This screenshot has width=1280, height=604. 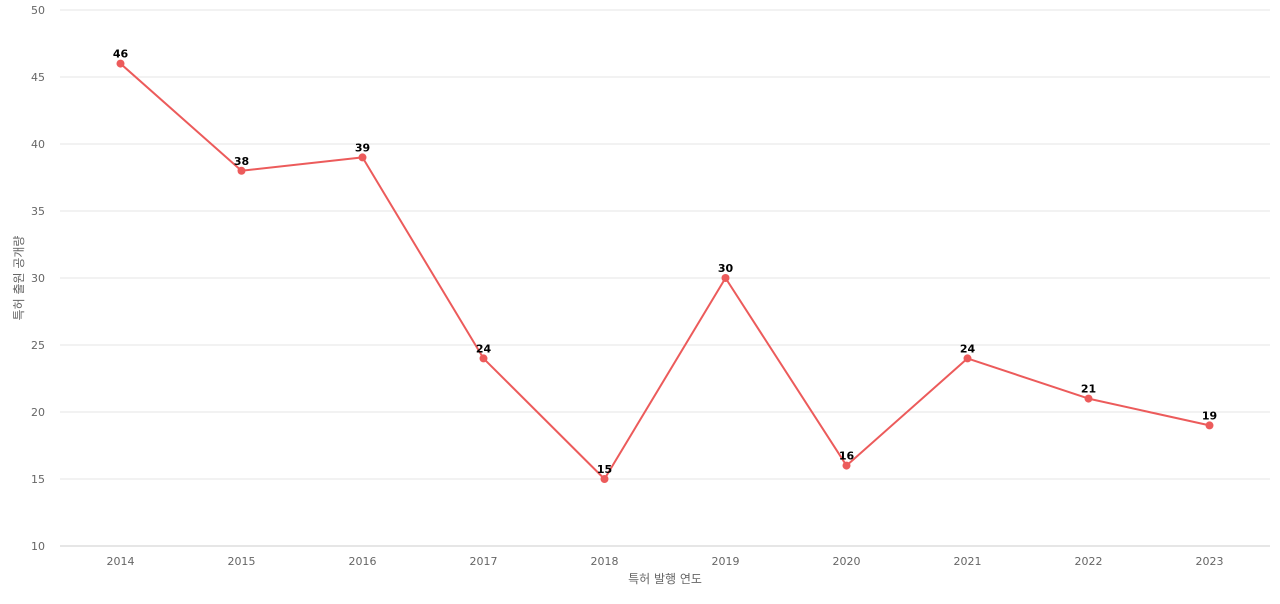 What do you see at coordinates (604, 469) in the screenshot?
I see `data-label: 15` at bounding box center [604, 469].